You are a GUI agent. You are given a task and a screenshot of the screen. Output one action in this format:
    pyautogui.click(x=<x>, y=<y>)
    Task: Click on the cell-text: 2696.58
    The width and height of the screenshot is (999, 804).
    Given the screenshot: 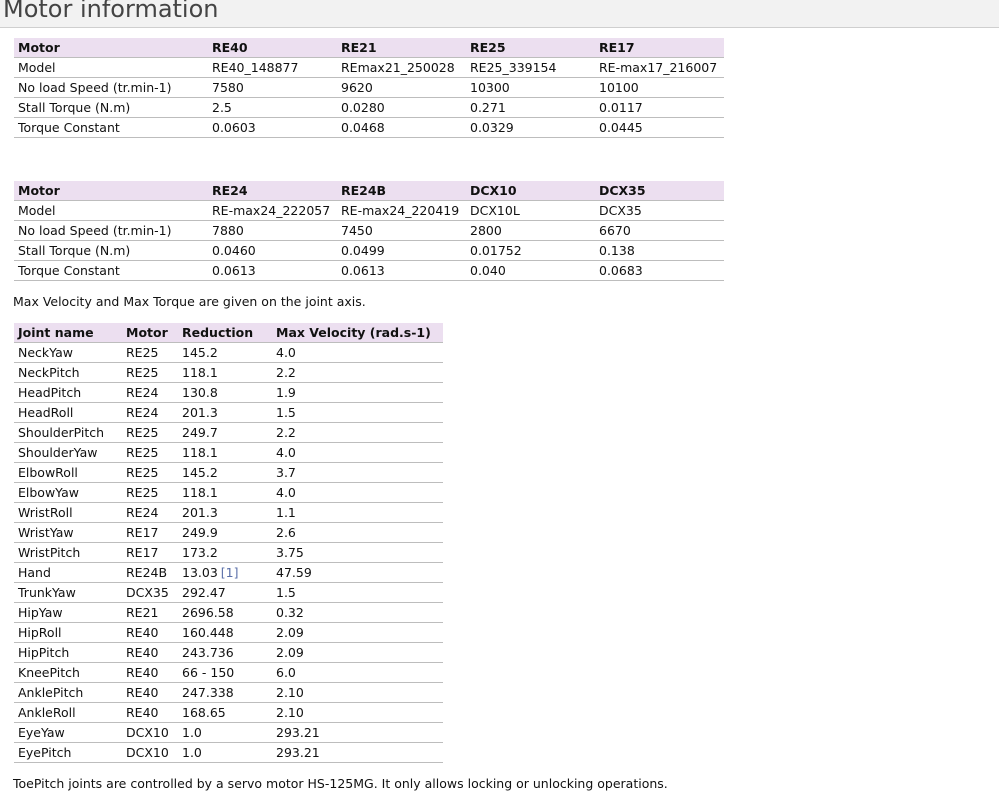 What is the action you would take?
    pyautogui.click(x=208, y=612)
    